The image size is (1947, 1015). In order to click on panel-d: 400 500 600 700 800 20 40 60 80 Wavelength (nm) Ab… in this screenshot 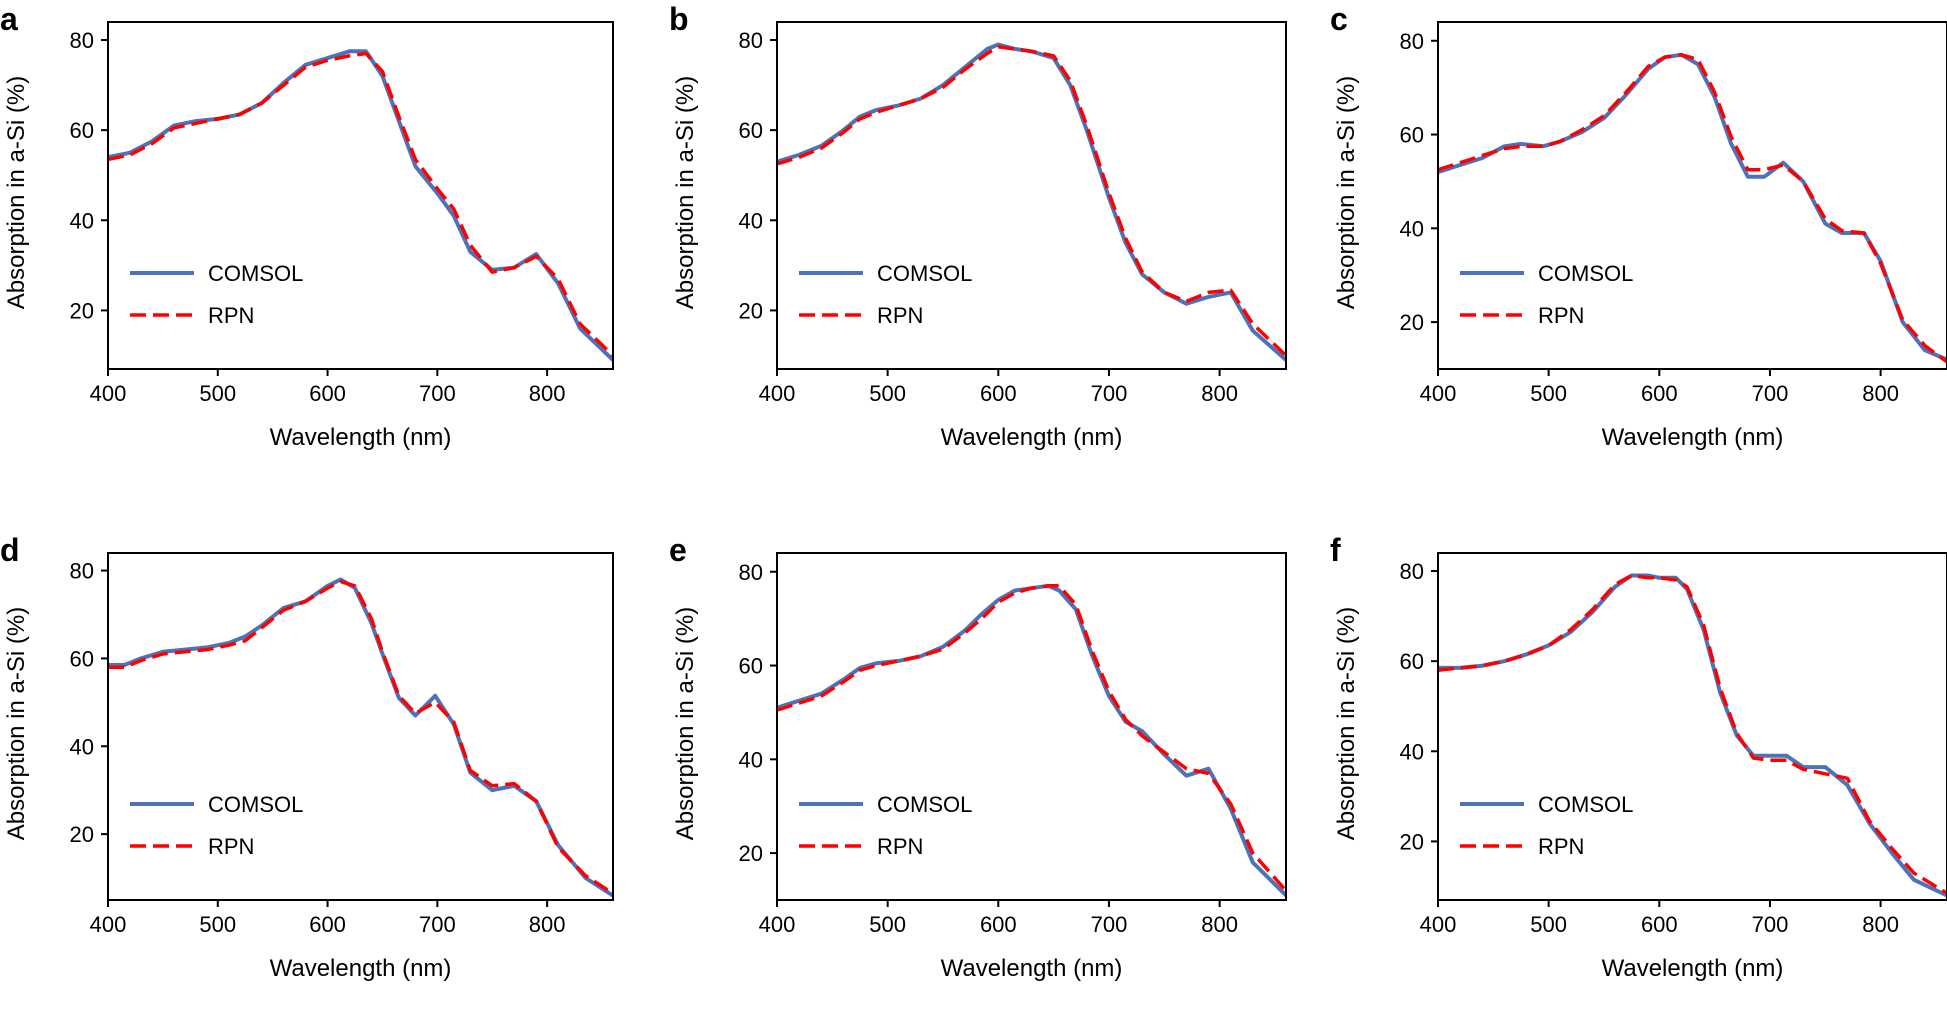, I will do `click(307, 757)`.